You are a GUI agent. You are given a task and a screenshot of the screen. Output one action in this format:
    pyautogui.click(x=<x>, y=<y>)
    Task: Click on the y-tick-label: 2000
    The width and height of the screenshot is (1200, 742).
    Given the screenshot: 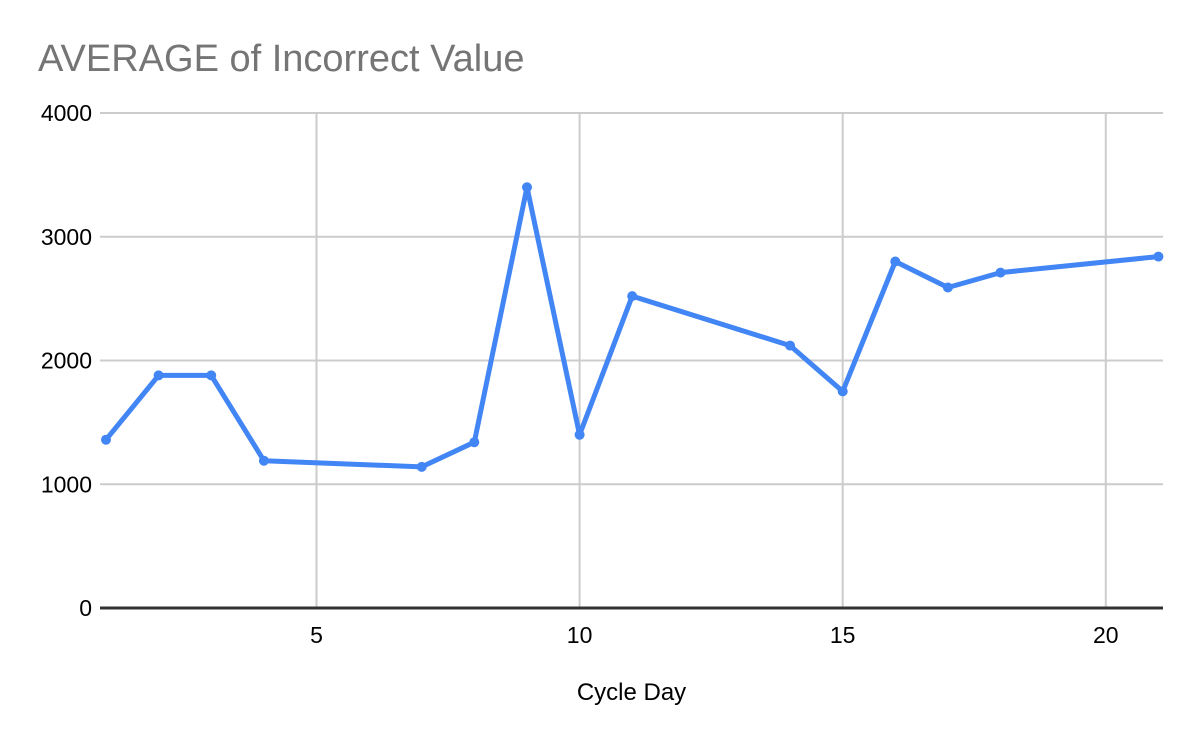 What is the action you would take?
    pyautogui.click(x=66, y=361)
    